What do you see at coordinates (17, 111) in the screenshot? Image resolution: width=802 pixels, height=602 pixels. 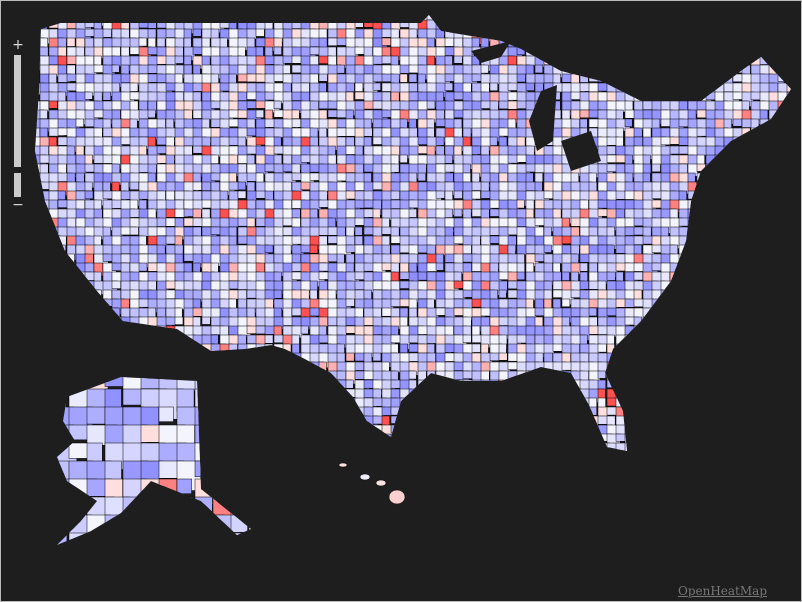 I see `zoom-track` at bounding box center [17, 111].